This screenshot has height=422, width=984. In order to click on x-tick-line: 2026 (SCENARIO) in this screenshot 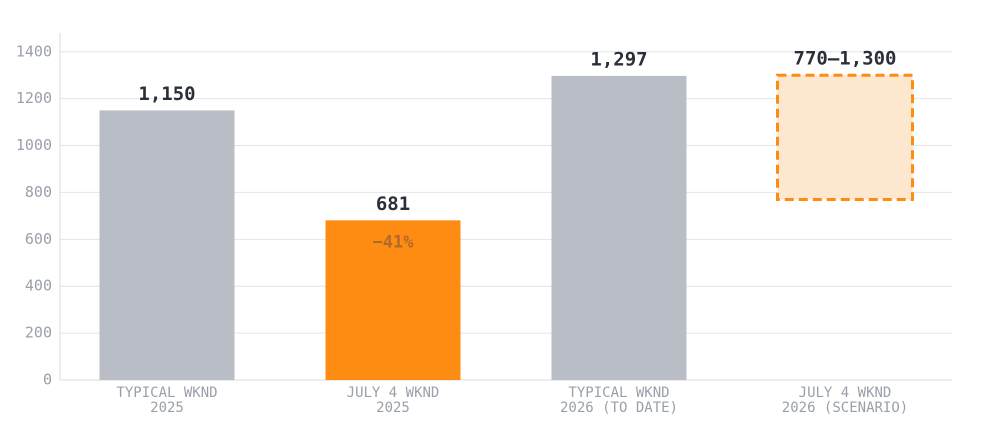, I will do `click(845, 408)`.